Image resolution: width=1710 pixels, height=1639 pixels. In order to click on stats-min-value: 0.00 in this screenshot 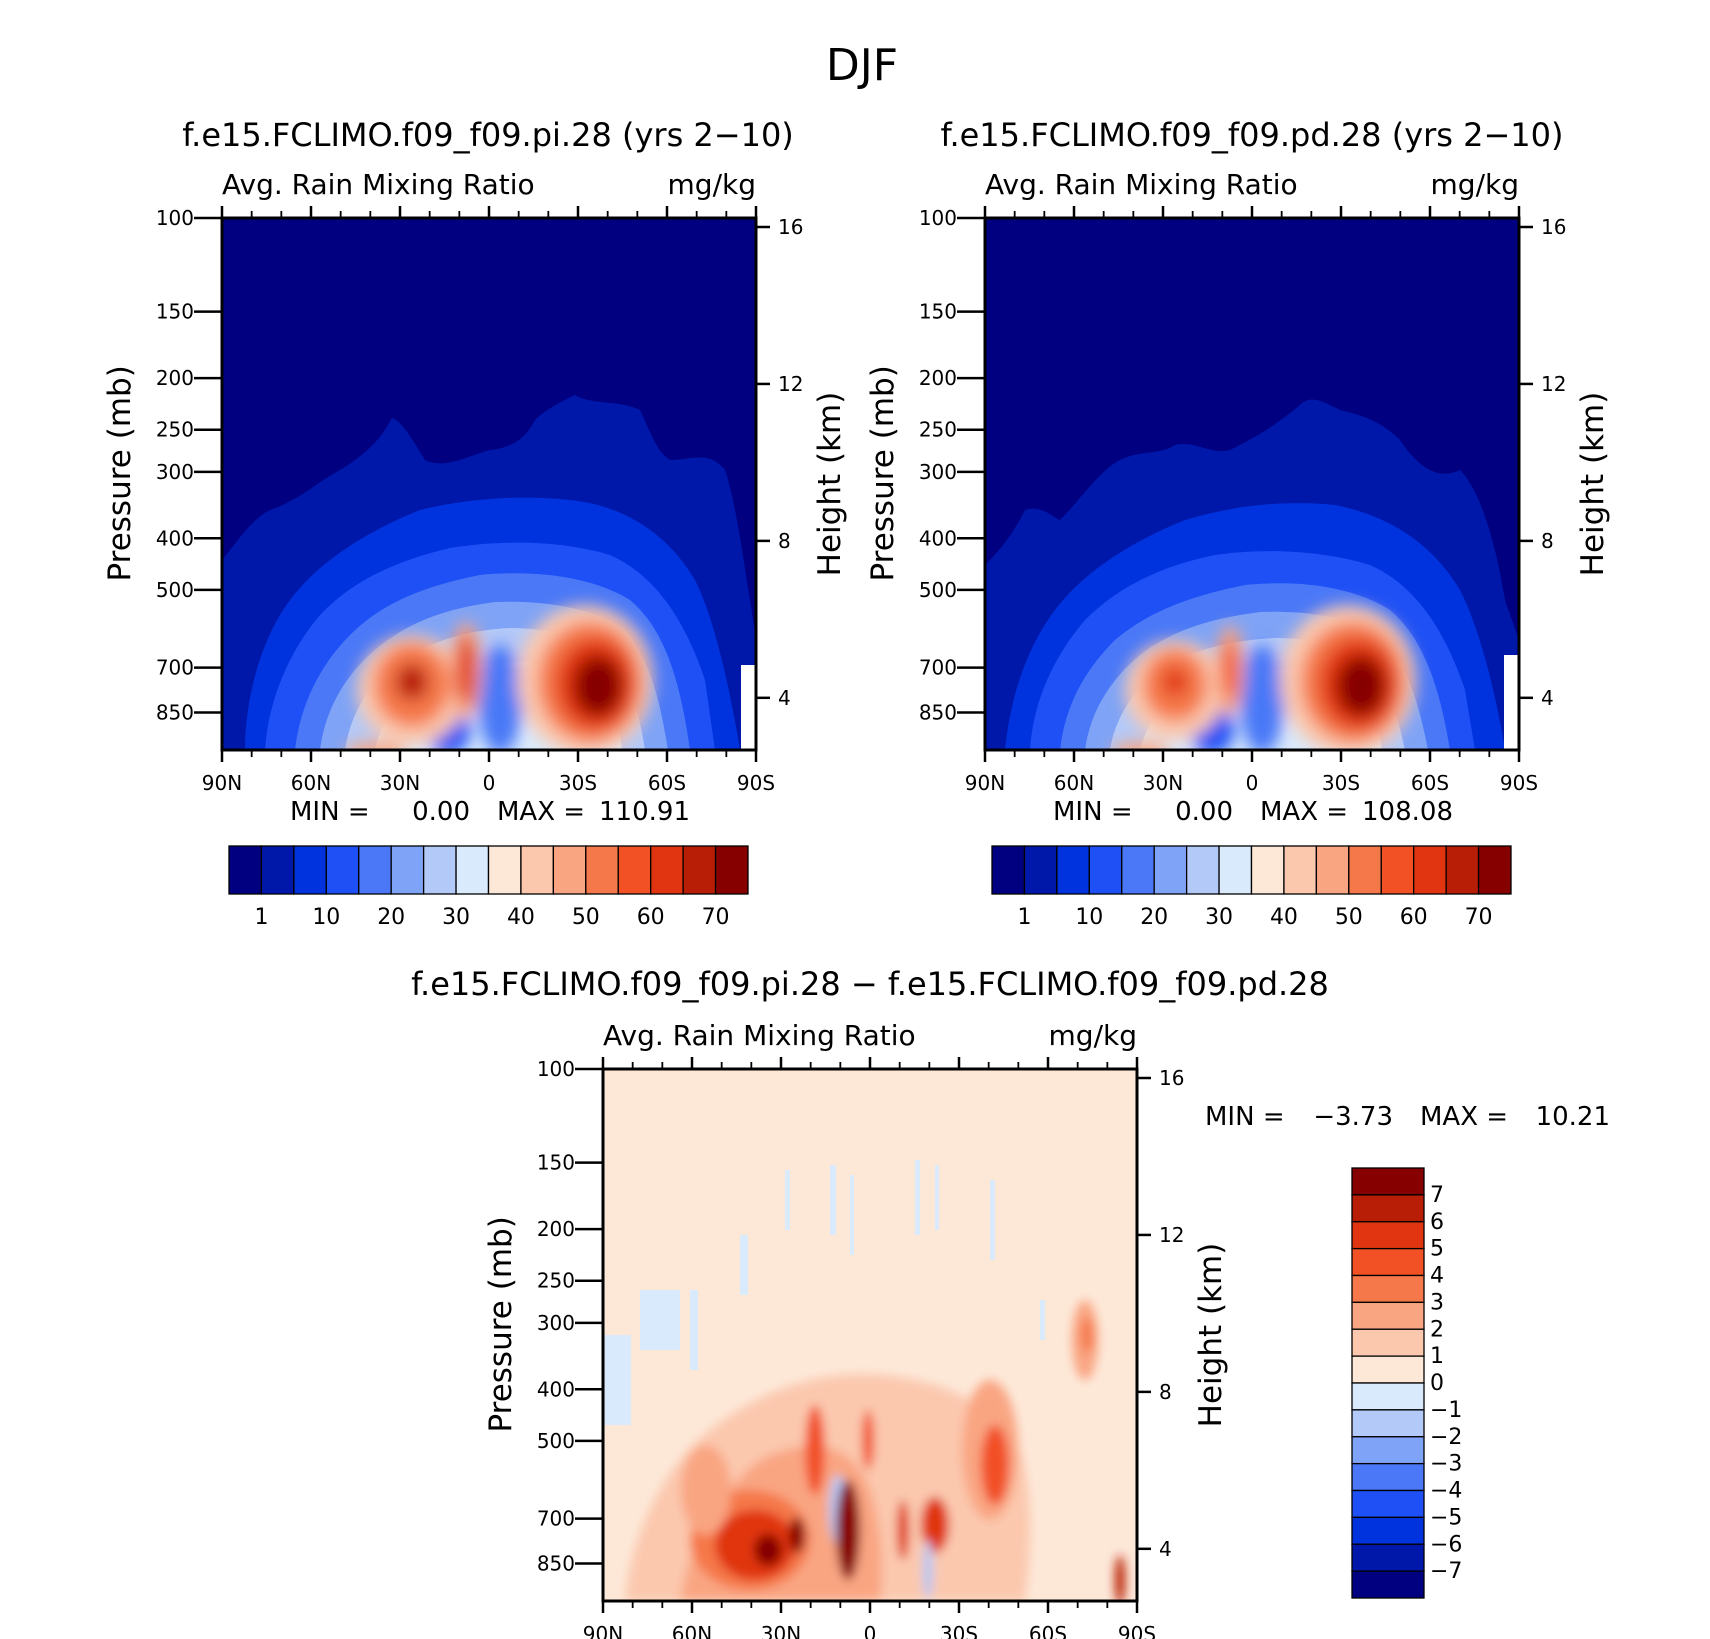, I will do `click(1204, 812)`.